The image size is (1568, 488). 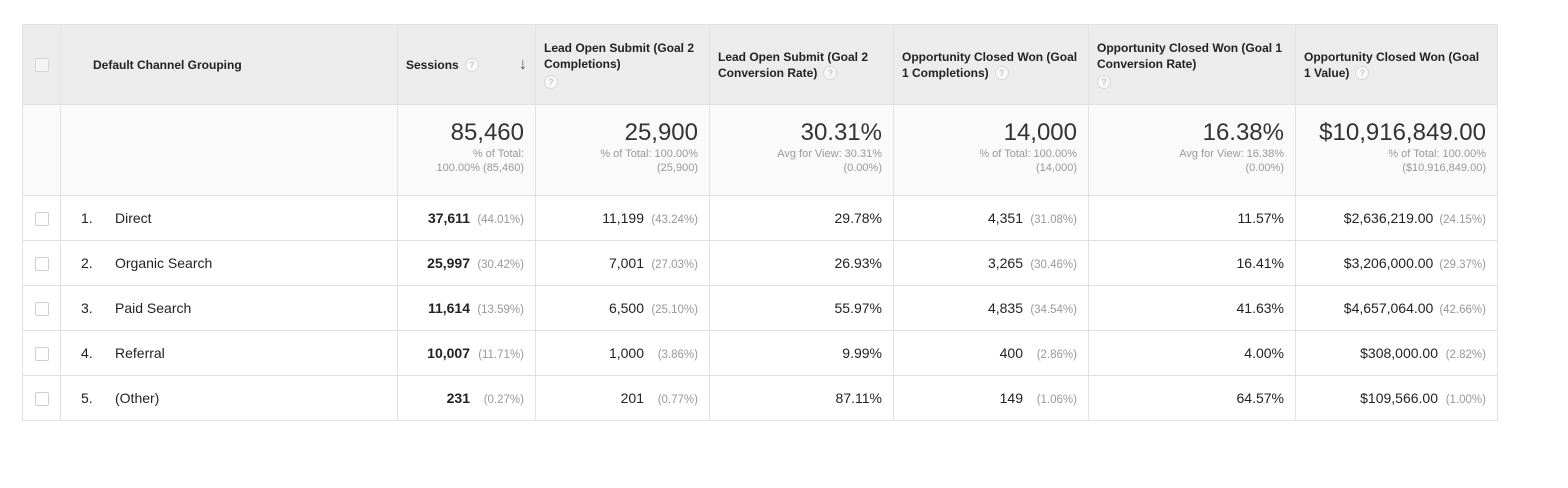 I want to click on opp-completions-value: 400, so click(x=1011, y=353).